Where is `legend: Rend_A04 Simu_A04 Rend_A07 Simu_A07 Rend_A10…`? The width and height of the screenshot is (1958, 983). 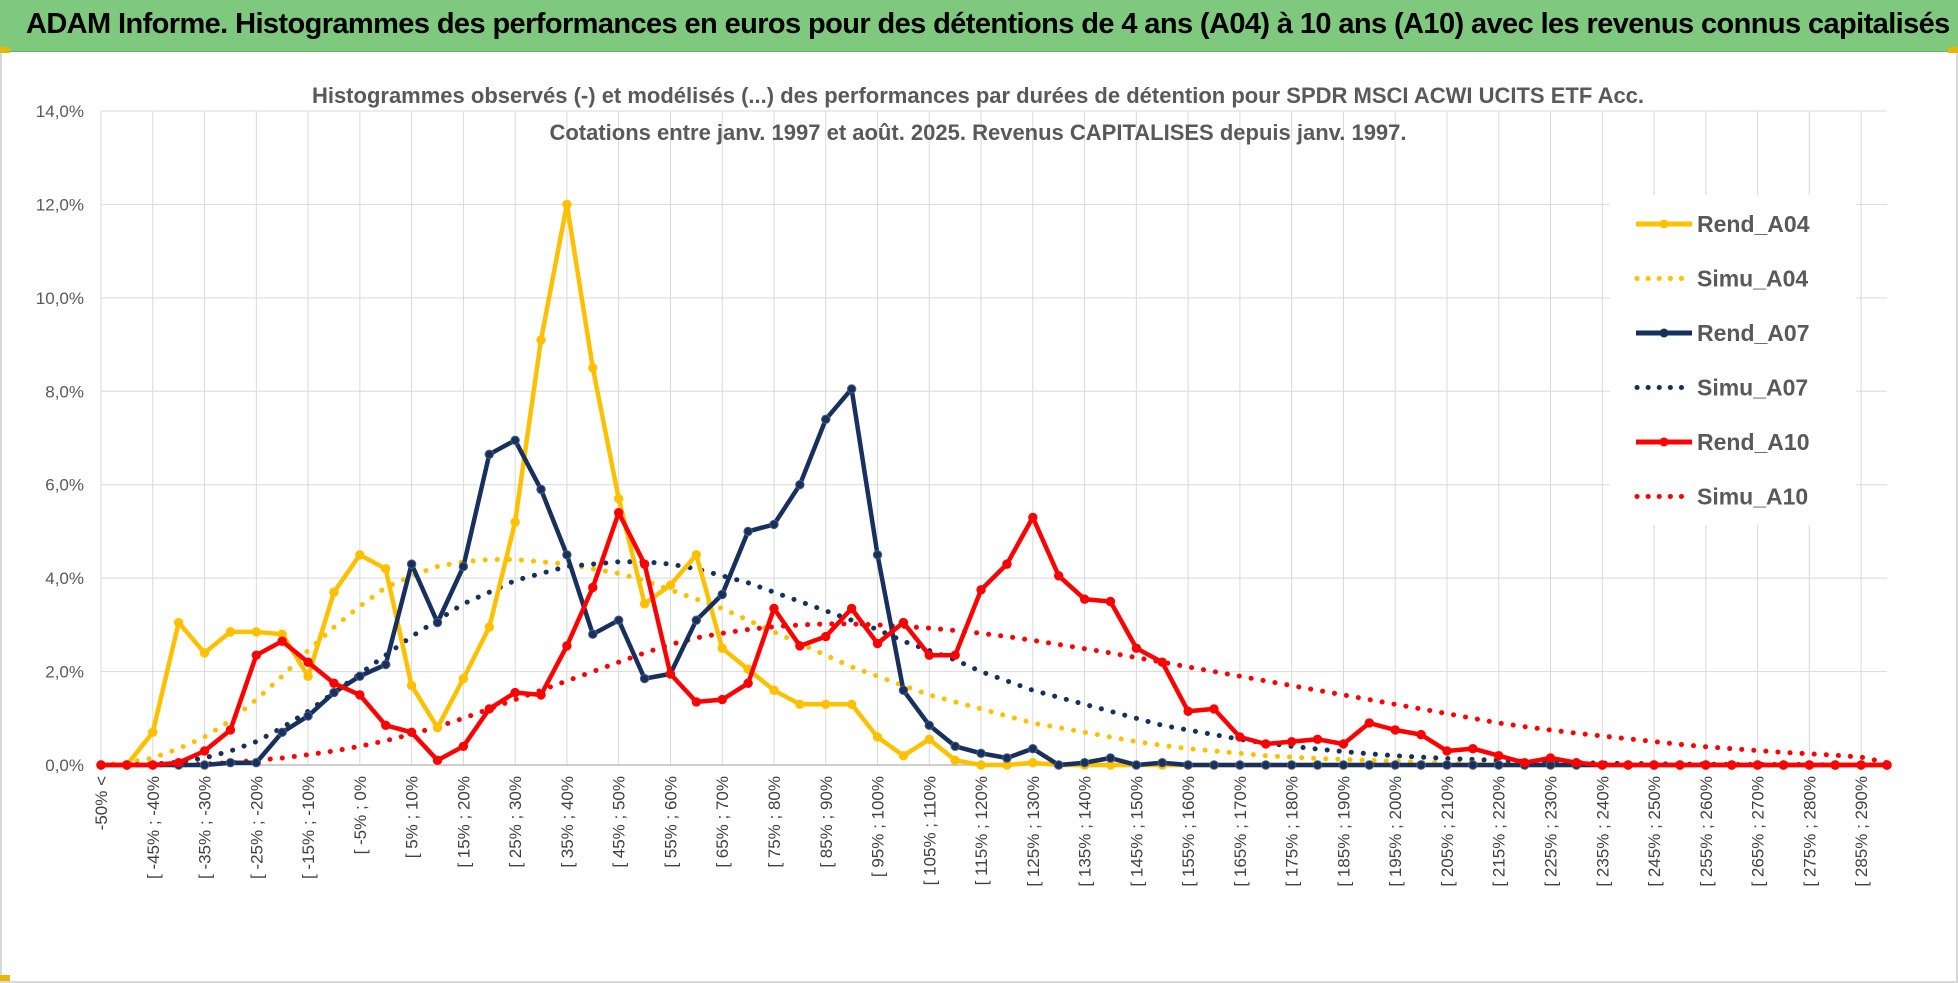
legend: Rend_A04 Simu_A04 Rend_A07 Simu_A07 Rend_A10… is located at coordinates (1733, 360).